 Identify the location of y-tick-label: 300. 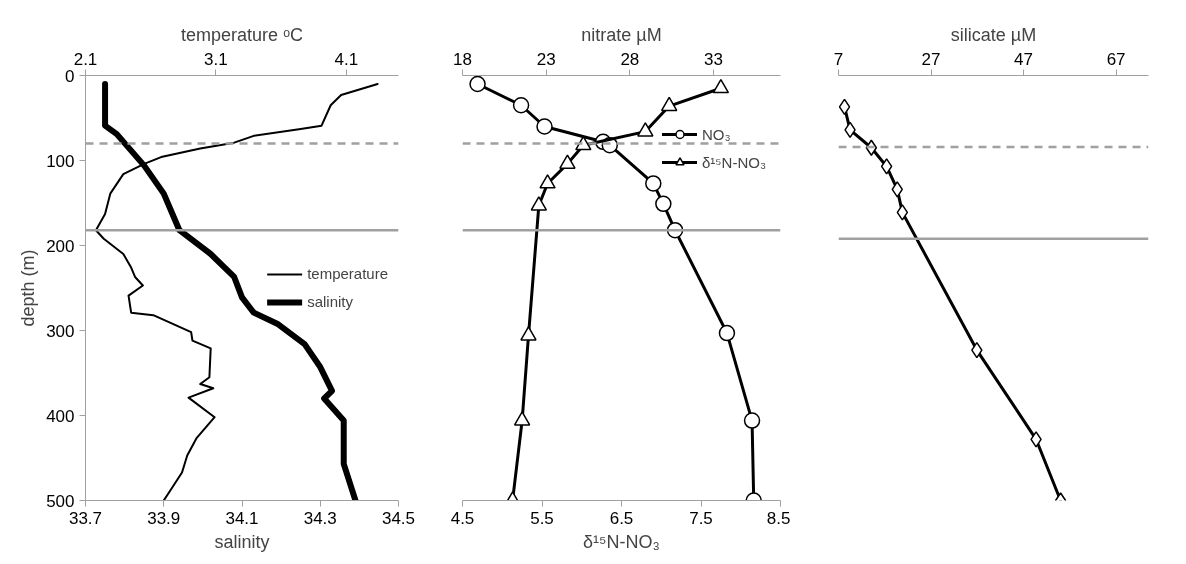
(60, 331).